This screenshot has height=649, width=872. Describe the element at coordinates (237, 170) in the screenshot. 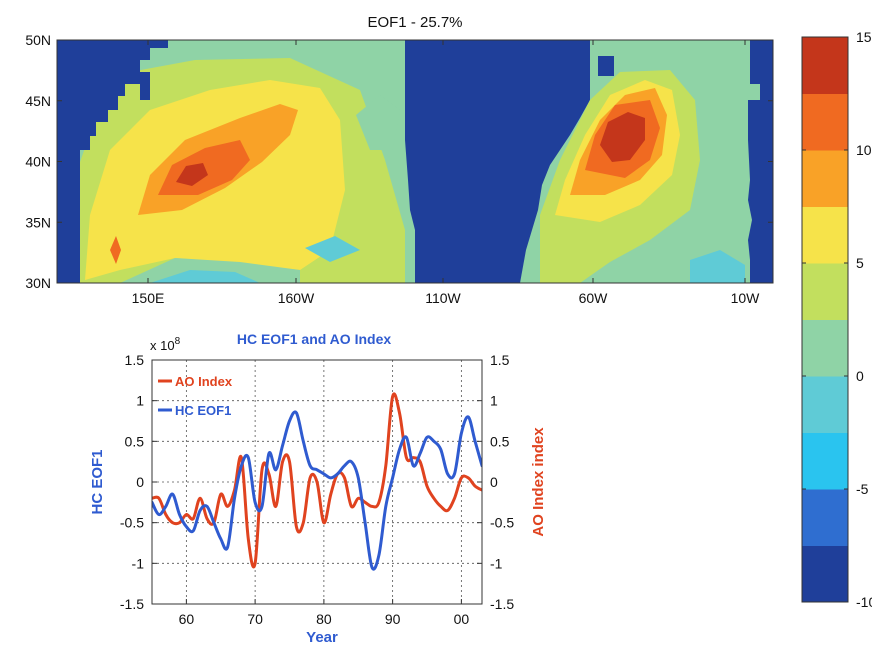

I see `kuroshio-anomaly` at that location.